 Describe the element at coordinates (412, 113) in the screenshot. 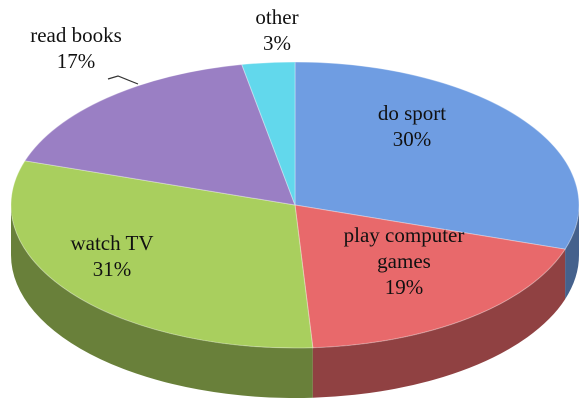

I see `category-label: do sport` at that location.